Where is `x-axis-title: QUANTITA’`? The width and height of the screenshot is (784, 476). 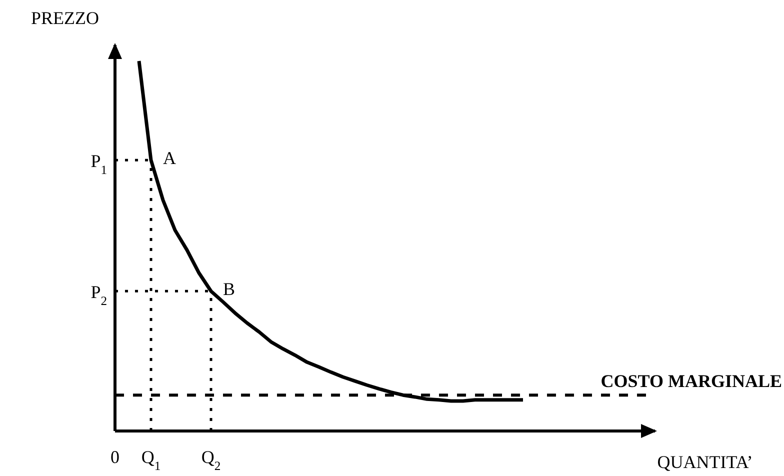
x-axis-title: QUANTITA’ is located at coordinates (705, 462).